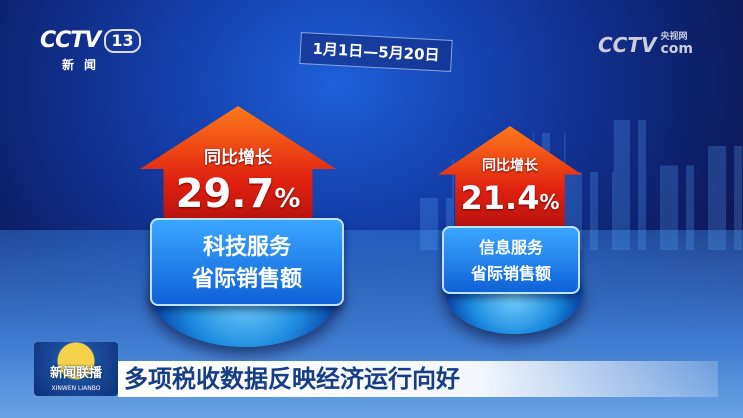 The image size is (743, 418). What do you see at coordinates (238, 158) in the screenshot?
I see `stat-1-caption: 同比增长` at bounding box center [238, 158].